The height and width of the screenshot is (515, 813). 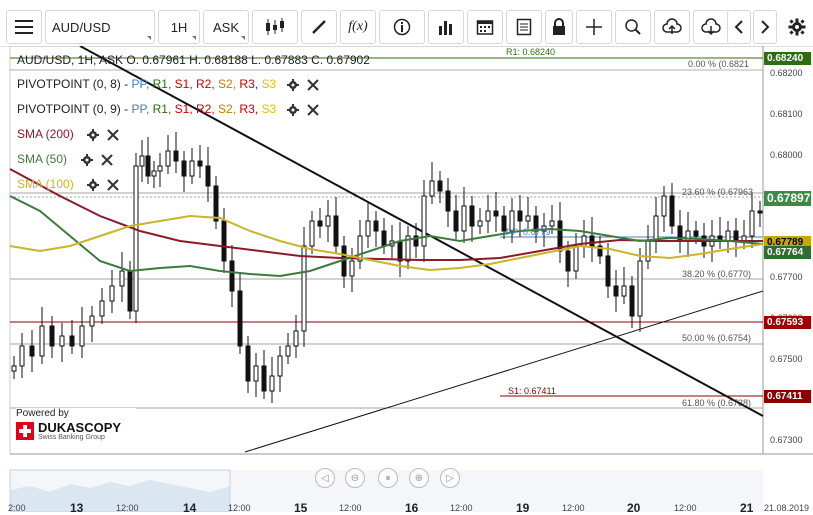 What do you see at coordinates (412, 508) in the screenshot?
I see `day-label: 16` at bounding box center [412, 508].